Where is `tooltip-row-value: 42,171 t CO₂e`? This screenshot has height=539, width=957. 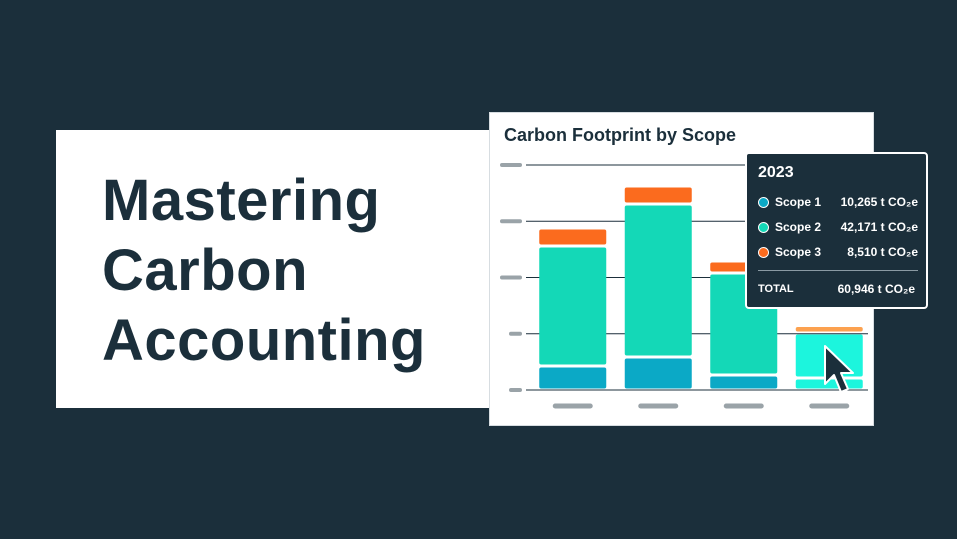
tooltip-row-value: 42,171 t CO₂e is located at coordinates (879, 227).